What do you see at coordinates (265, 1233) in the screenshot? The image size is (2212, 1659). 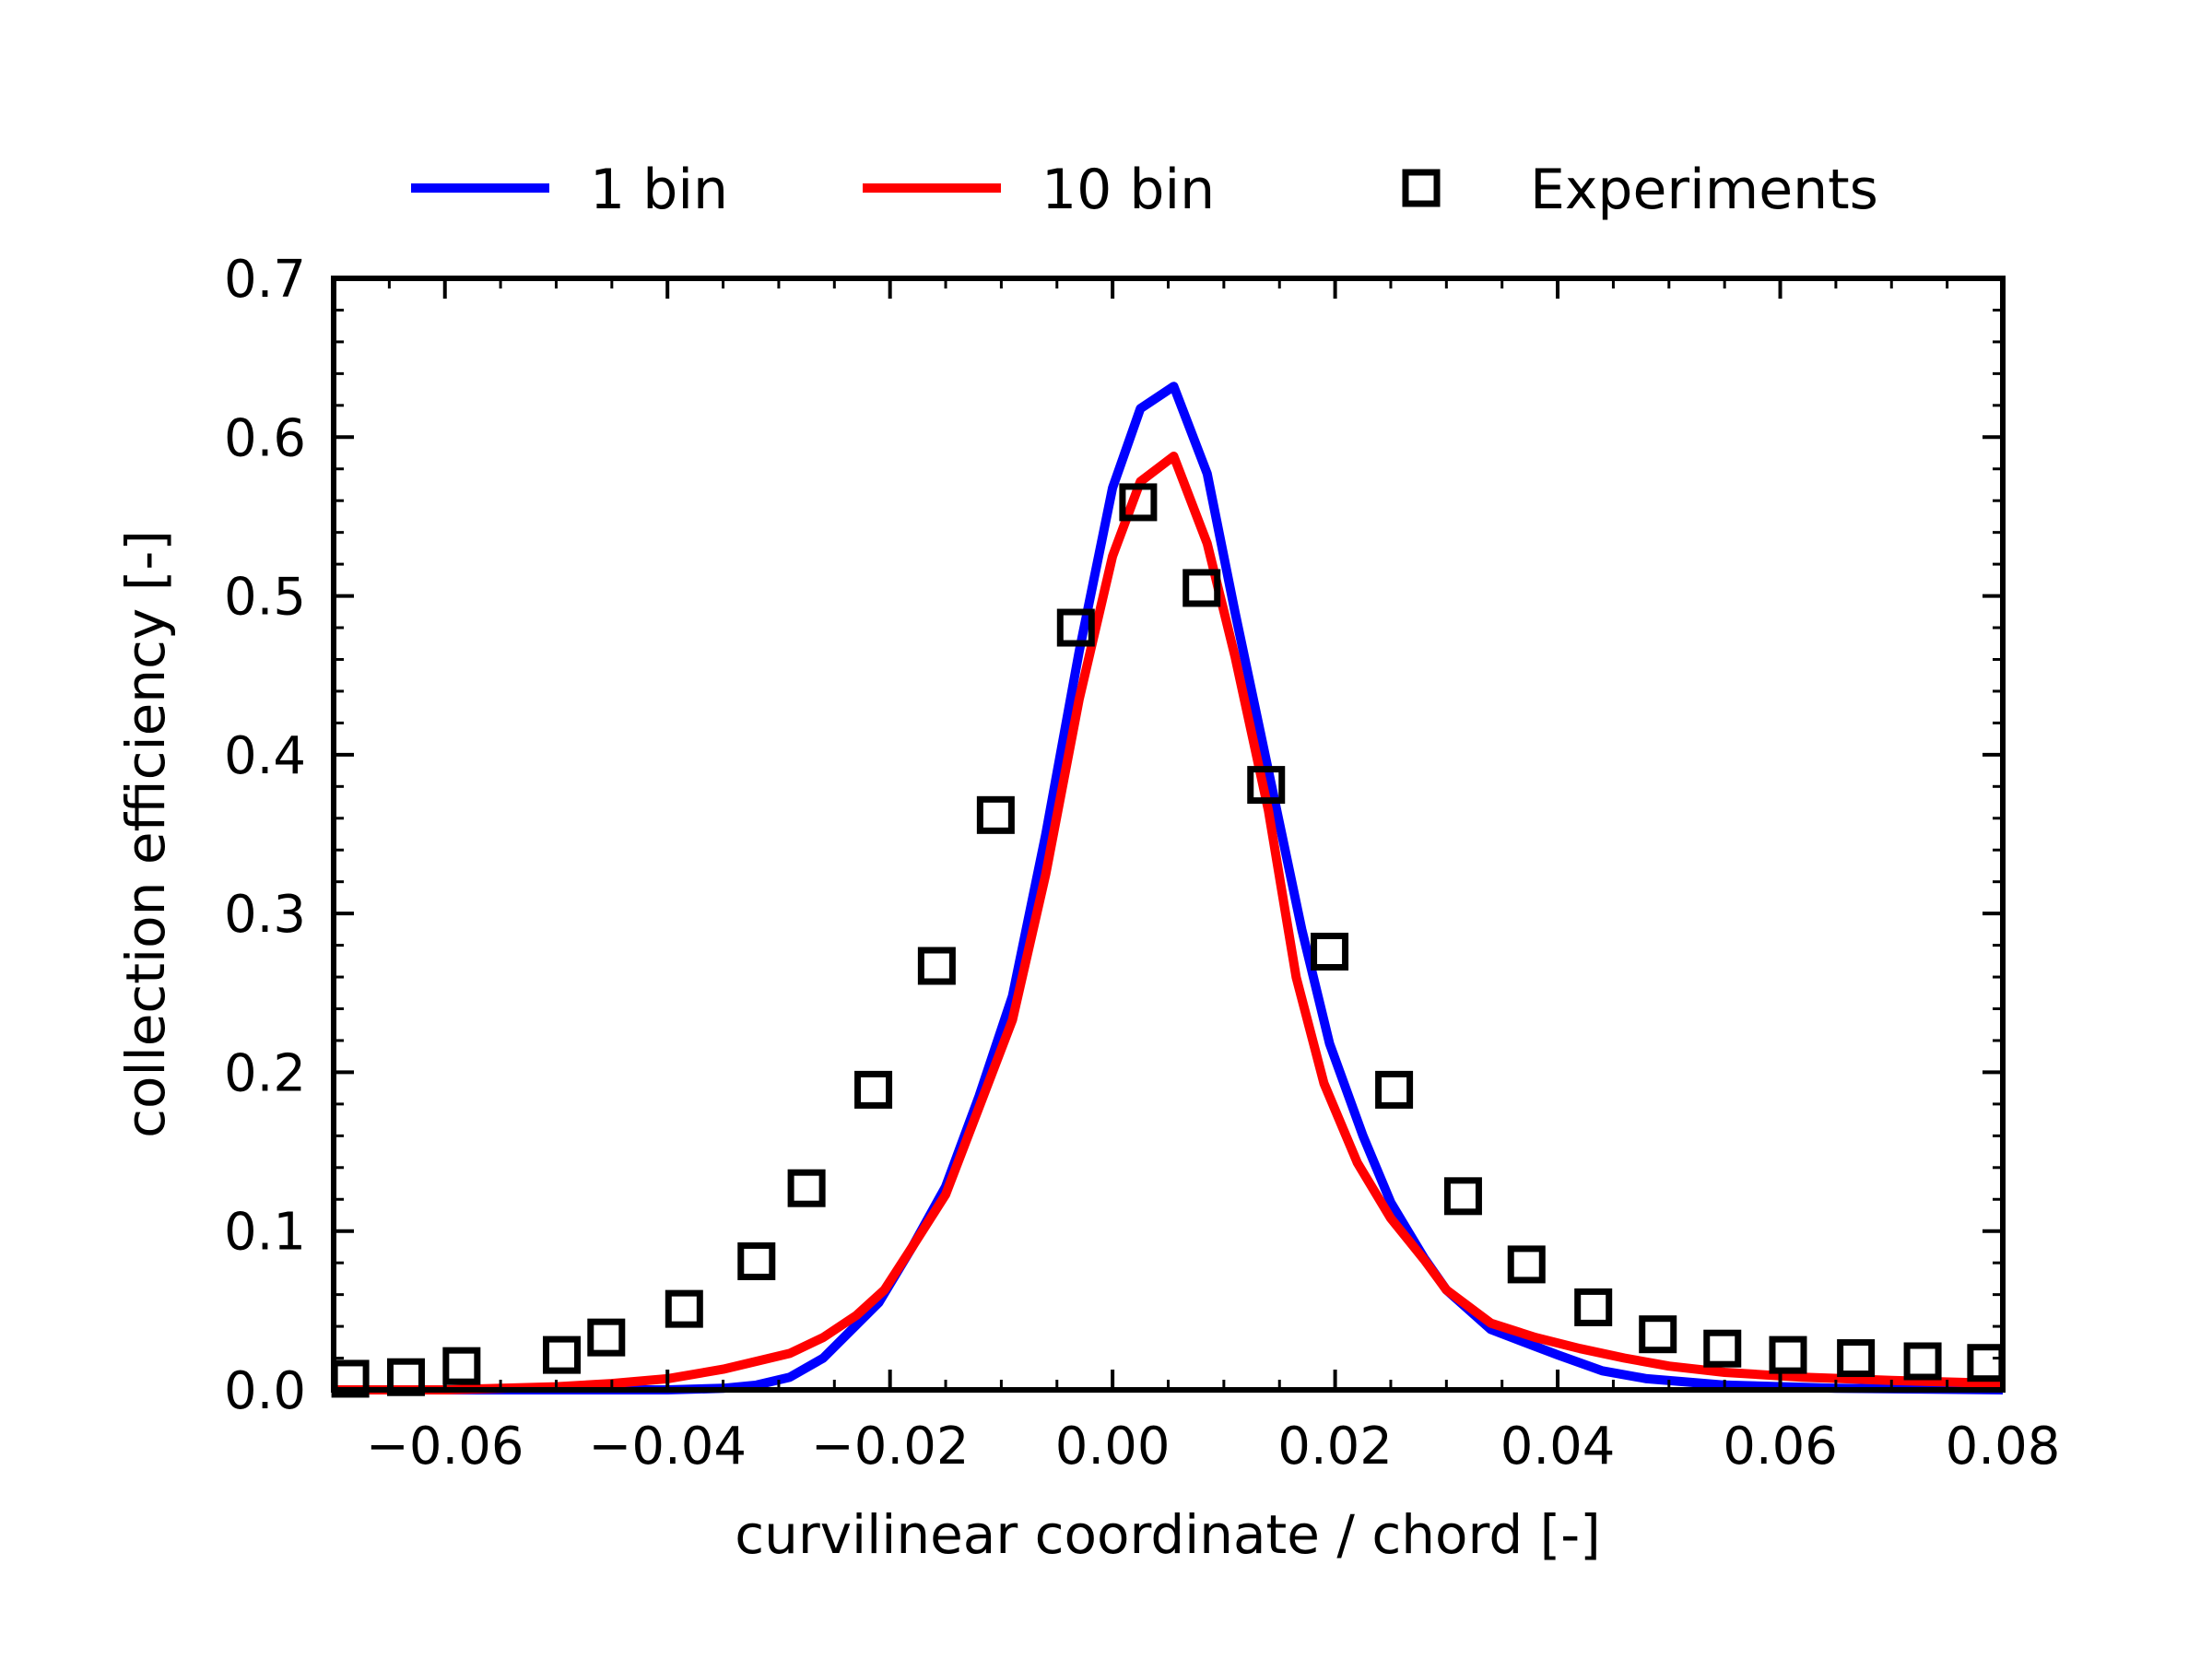 I see `y-tick-label: 0.1` at bounding box center [265, 1233].